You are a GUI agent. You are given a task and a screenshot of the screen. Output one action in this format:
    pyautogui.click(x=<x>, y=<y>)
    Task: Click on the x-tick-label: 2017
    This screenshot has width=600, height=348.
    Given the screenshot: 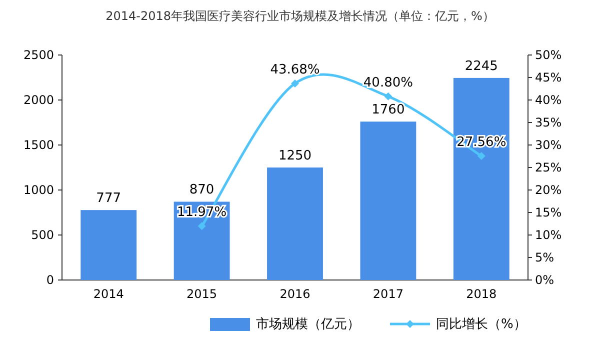 What is the action you would take?
    pyautogui.click(x=388, y=294)
    